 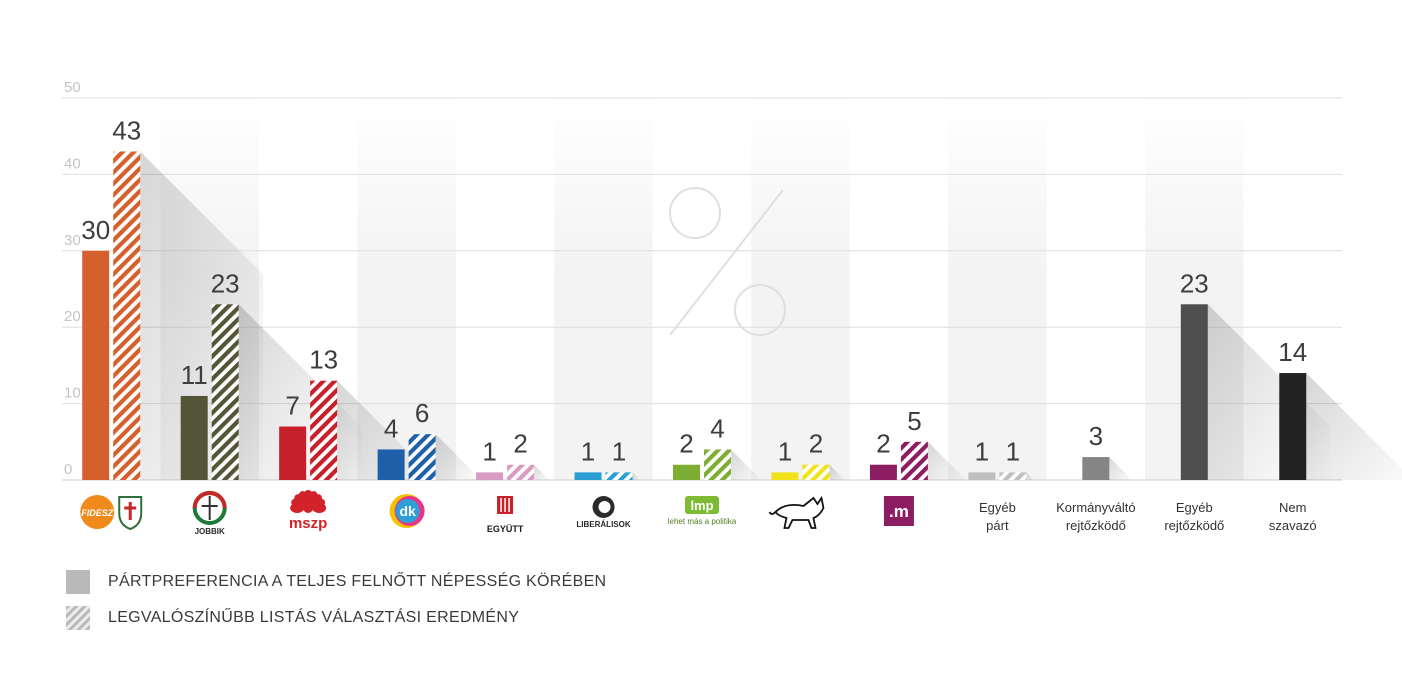 What do you see at coordinates (760, 310) in the screenshot?
I see `percent-circle-bottom` at bounding box center [760, 310].